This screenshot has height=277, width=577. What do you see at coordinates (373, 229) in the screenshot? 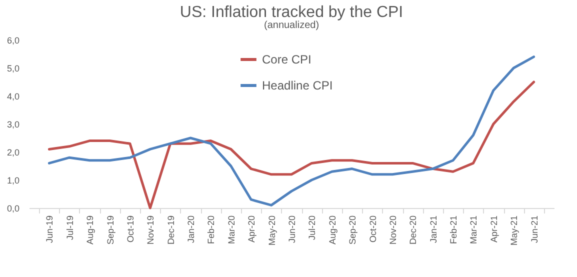
I see `x-tick-label: Oct-20` at bounding box center [373, 229].